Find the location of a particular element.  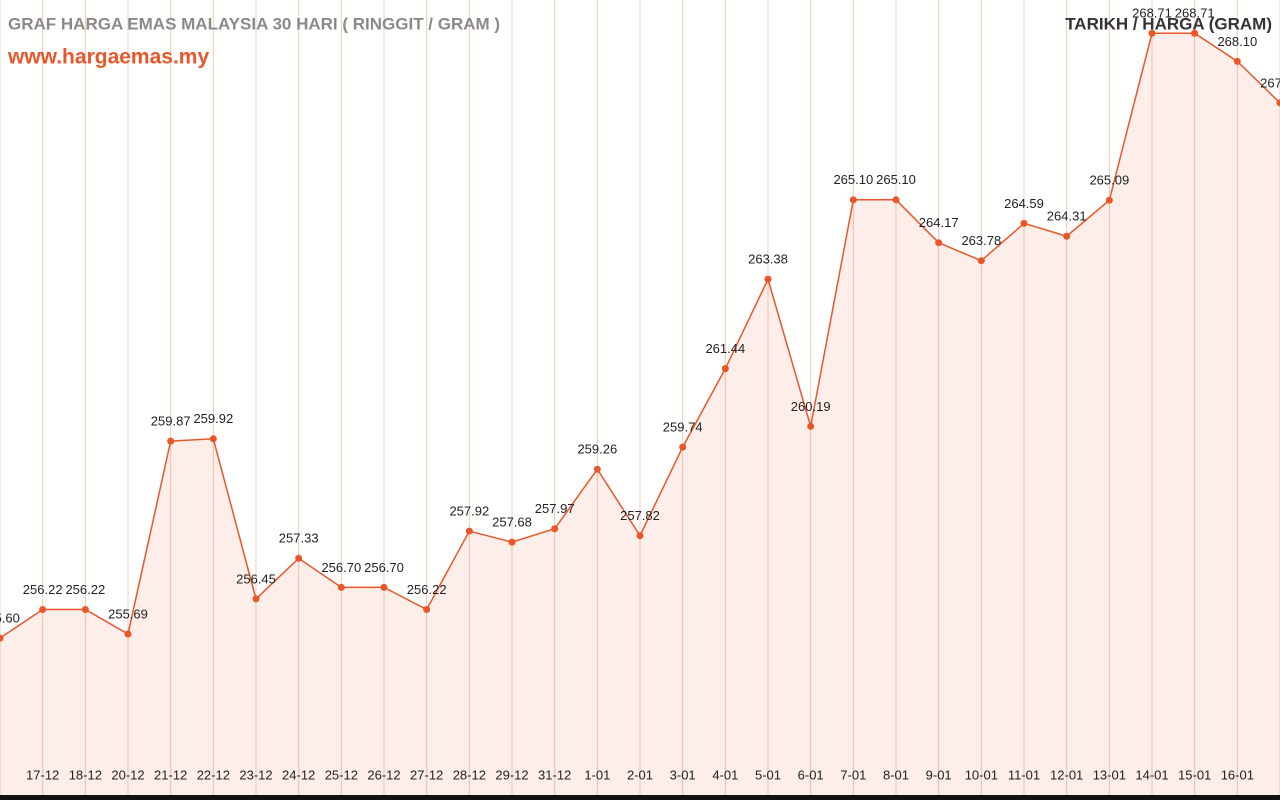

value-label: 260.19 is located at coordinates (811, 406).